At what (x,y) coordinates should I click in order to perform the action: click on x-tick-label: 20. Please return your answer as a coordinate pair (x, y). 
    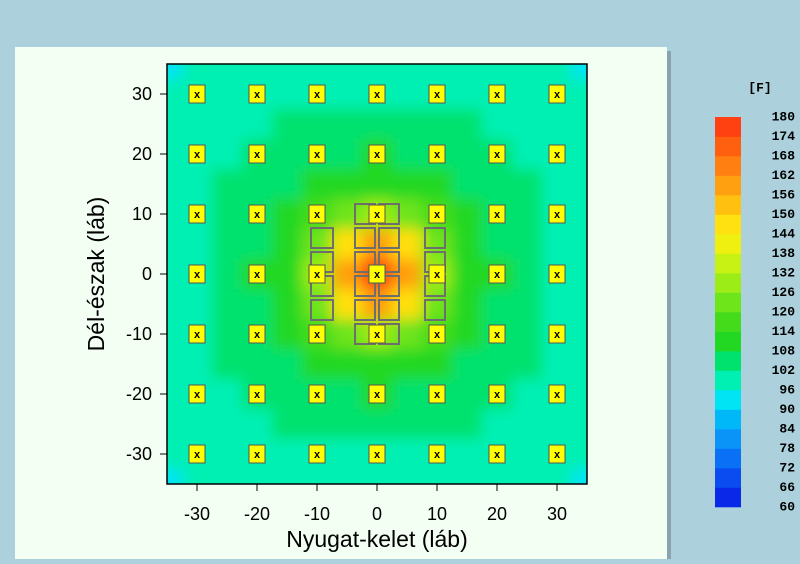
    Looking at the image, I should click on (497, 514).